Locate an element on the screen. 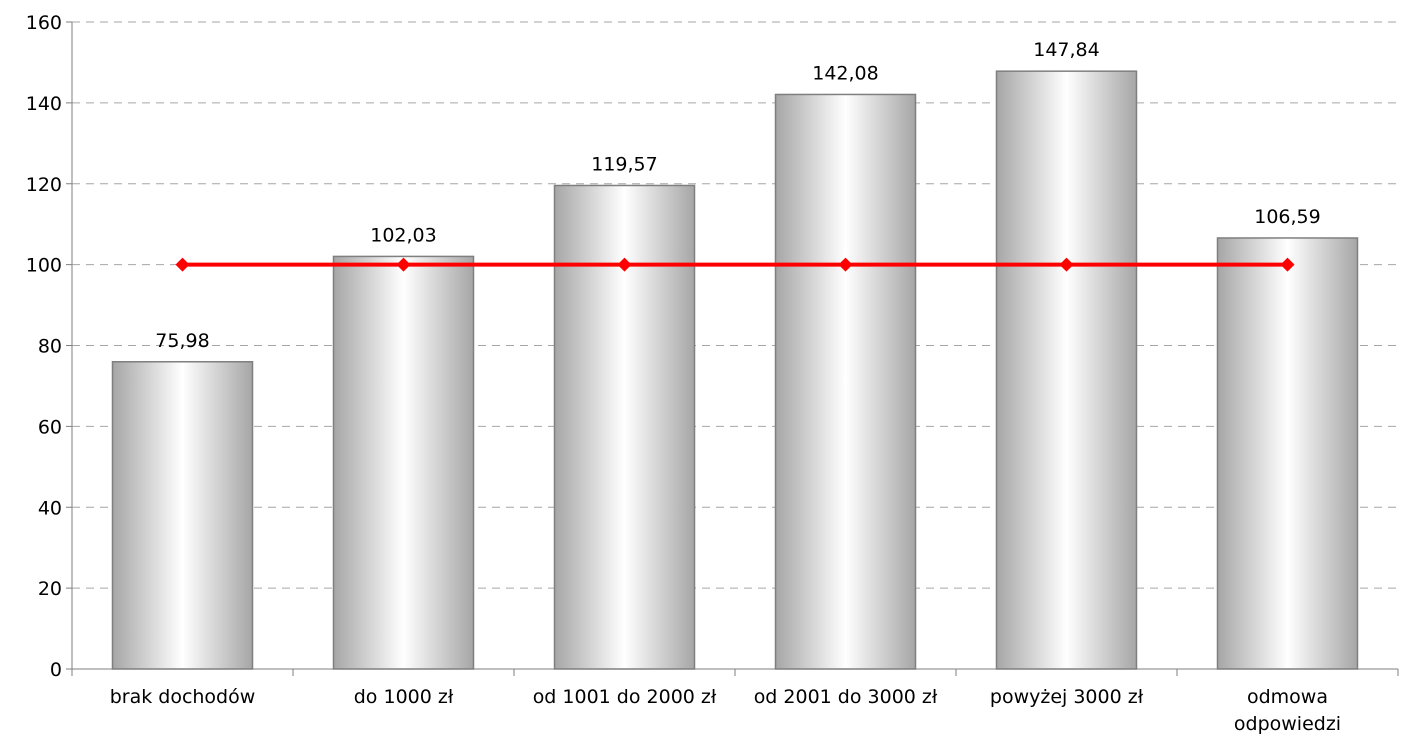  line-series is located at coordinates (735, 264).